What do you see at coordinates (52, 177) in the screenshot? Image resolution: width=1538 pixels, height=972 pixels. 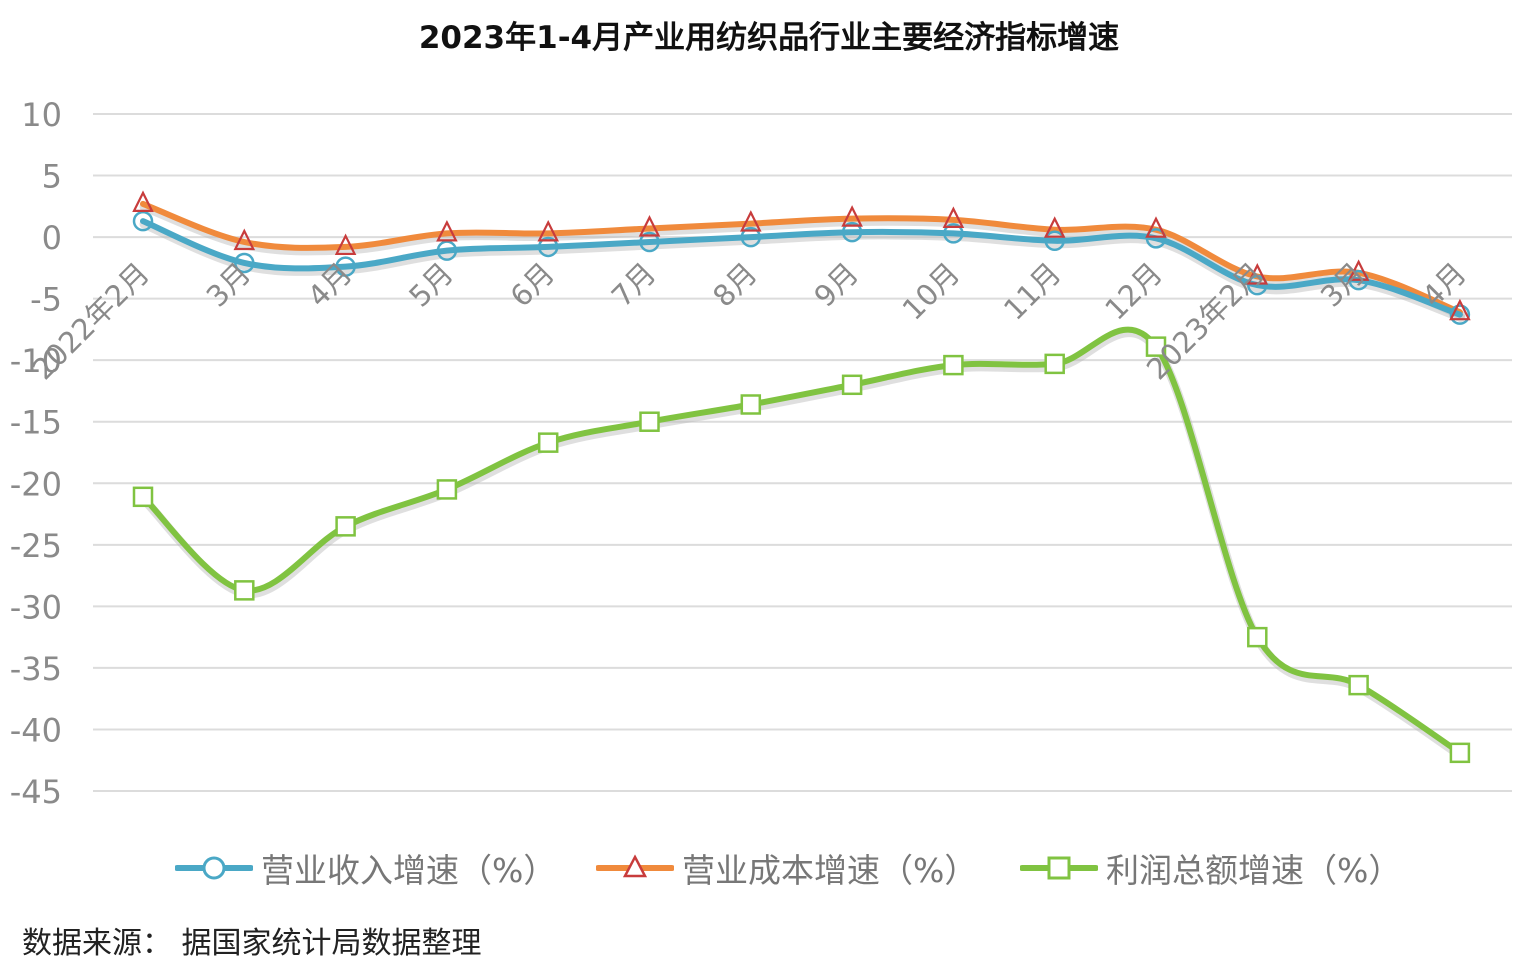 I see `y-tick-label: 5` at bounding box center [52, 177].